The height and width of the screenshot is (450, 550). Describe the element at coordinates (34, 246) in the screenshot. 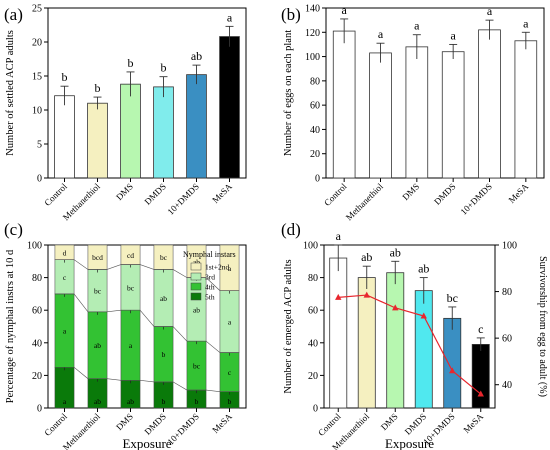

I see `y-tick-label: 100` at that location.